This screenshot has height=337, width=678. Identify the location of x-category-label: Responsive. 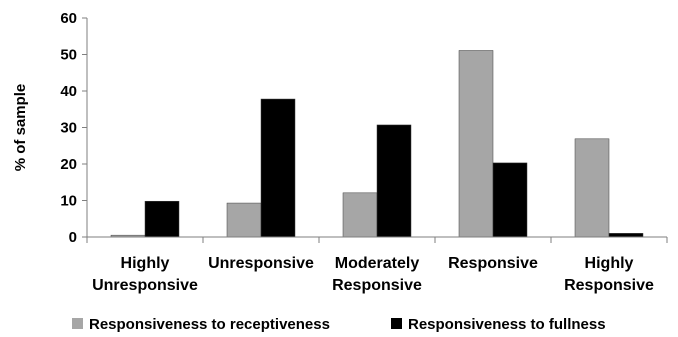
(493, 263).